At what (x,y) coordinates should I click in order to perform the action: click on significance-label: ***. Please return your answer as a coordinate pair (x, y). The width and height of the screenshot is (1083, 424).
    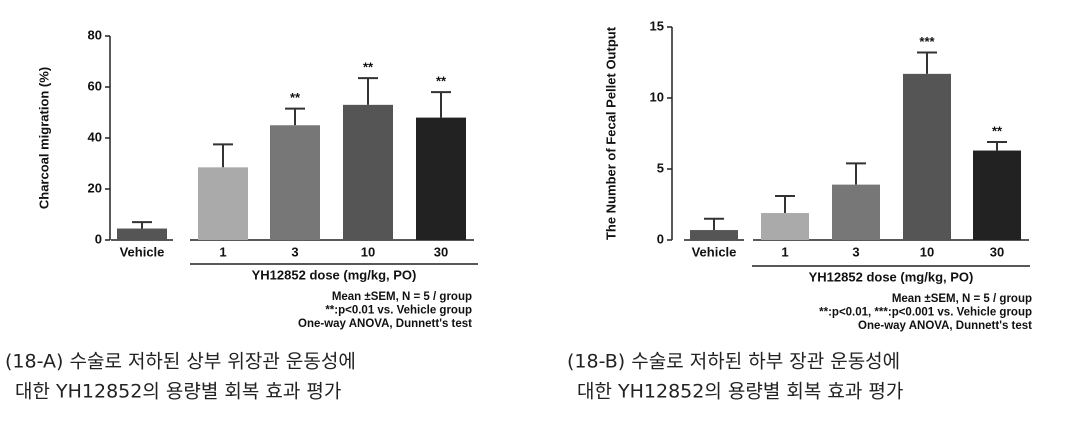
    Looking at the image, I should click on (927, 41).